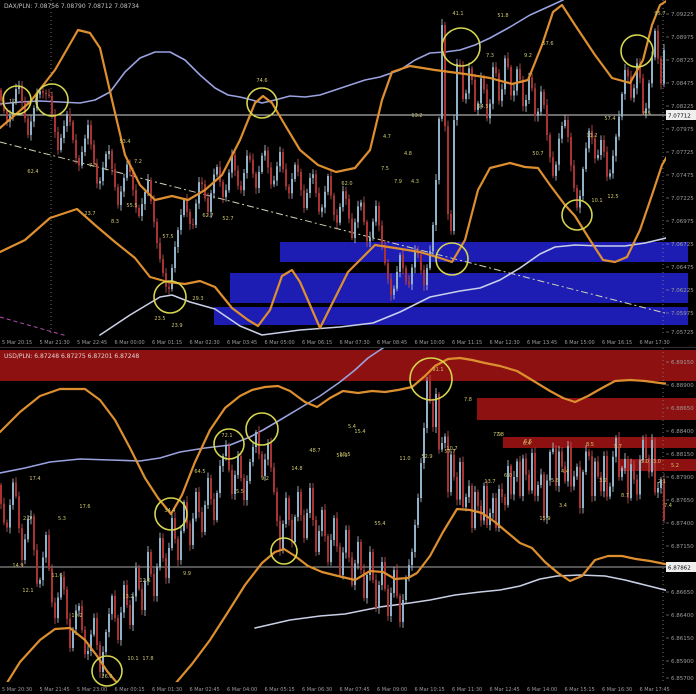 The height and width of the screenshot is (694, 696). I want to click on swing-value-label: 5.2, so click(675, 466).